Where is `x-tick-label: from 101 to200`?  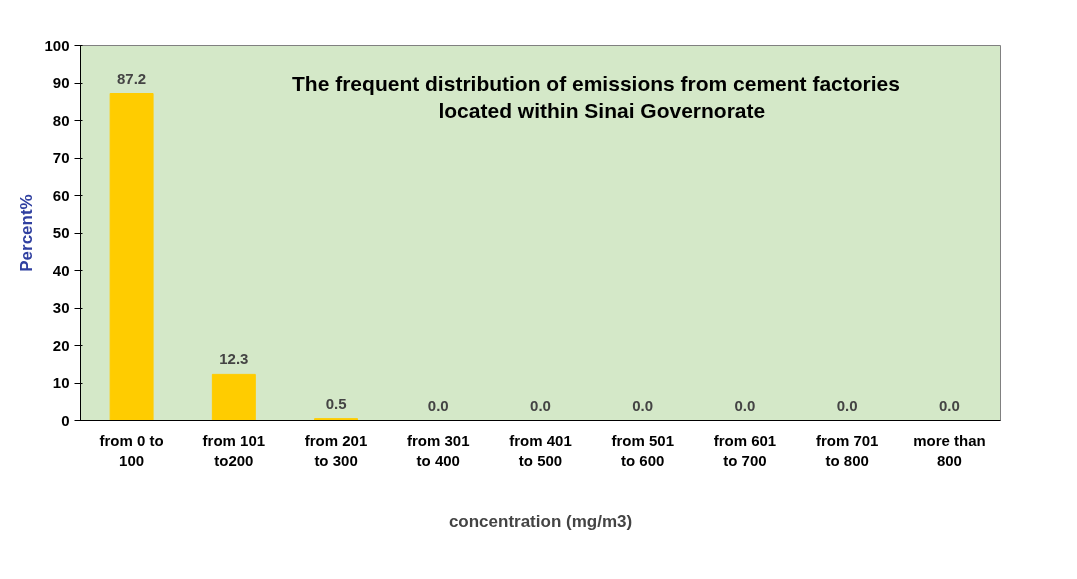 x-tick-label: from 101 to200 is located at coordinates (234, 450).